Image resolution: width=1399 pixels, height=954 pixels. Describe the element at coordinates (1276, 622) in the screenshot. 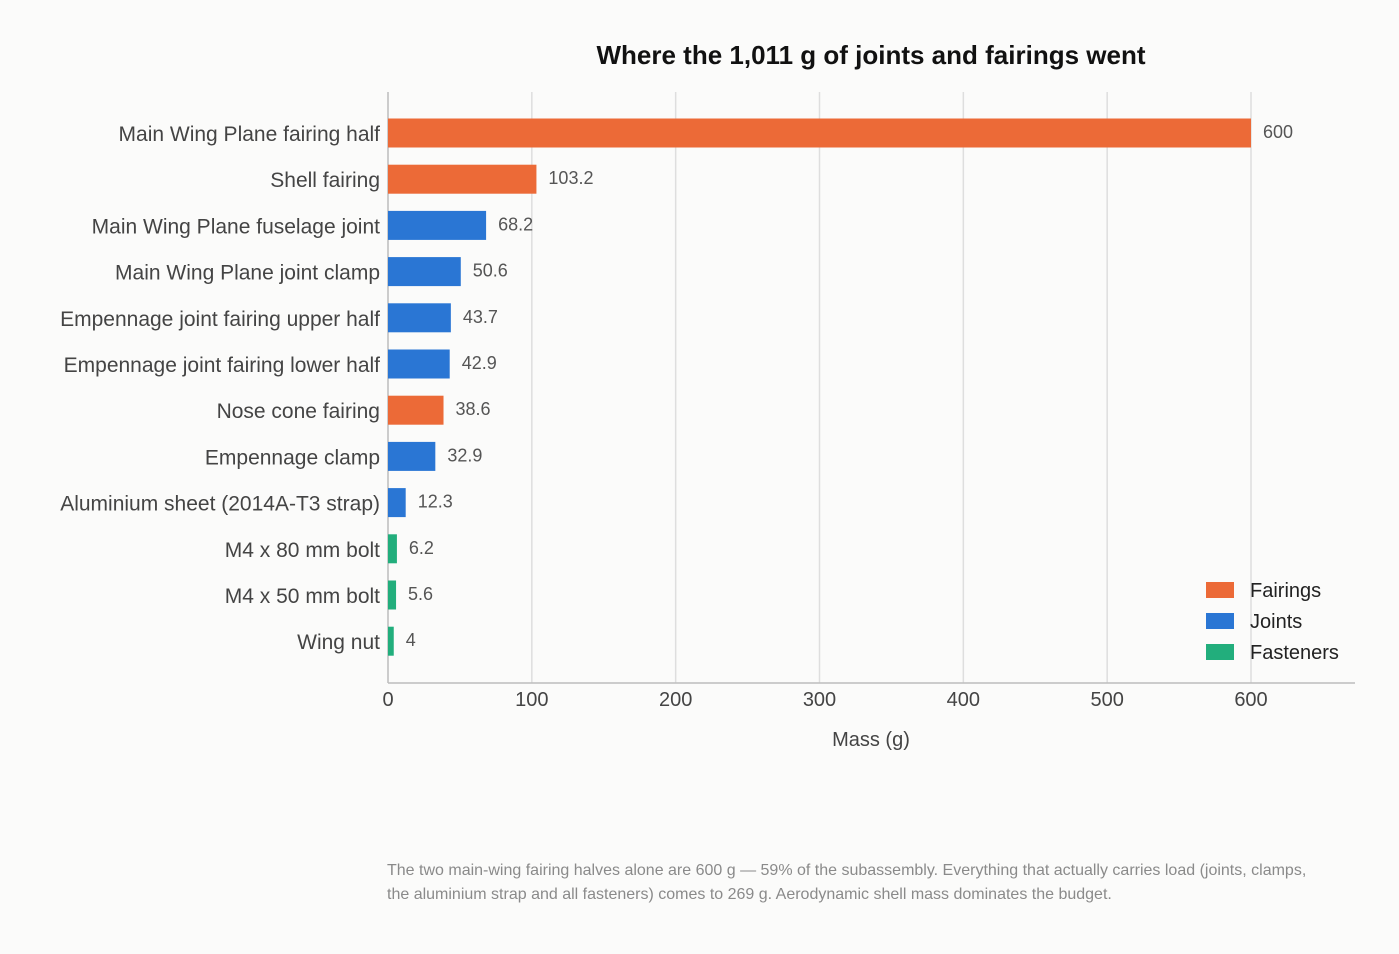

I see `legend-label: Joints` at that location.